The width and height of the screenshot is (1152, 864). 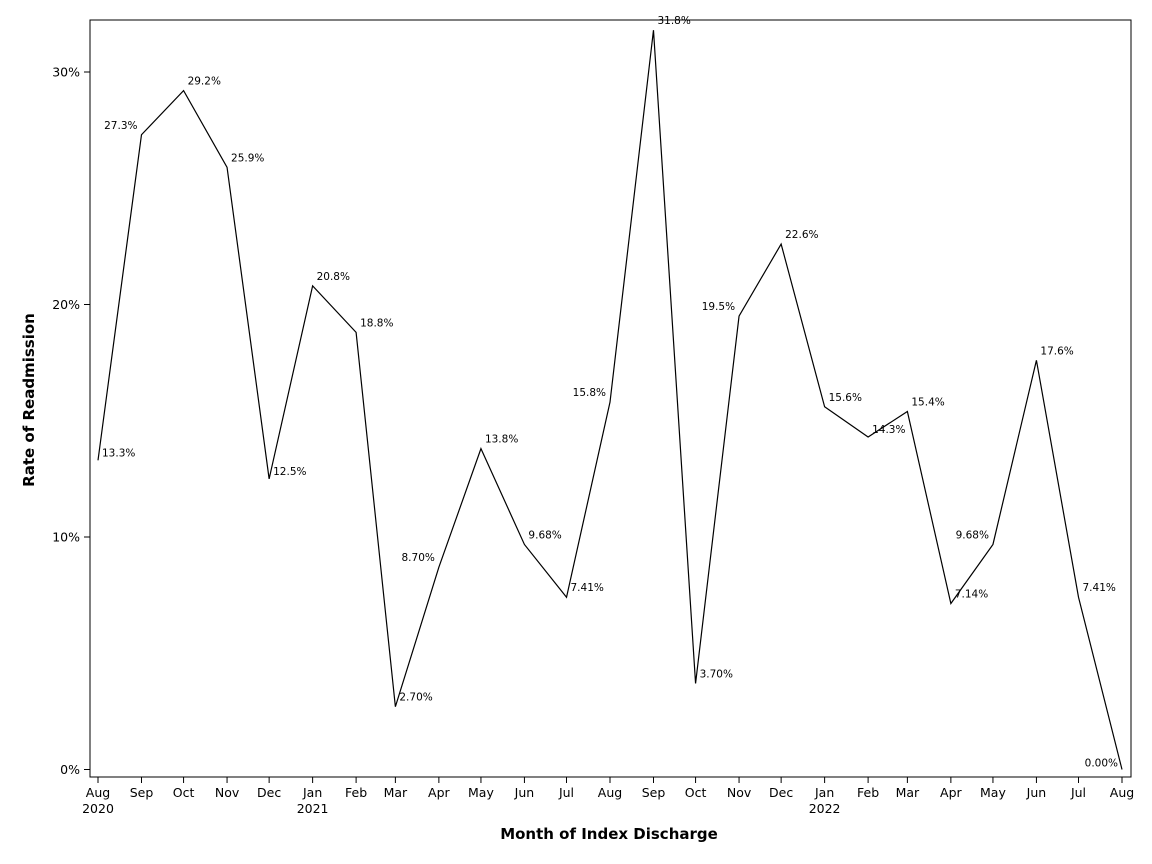 What do you see at coordinates (98, 808) in the screenshot?
I see `x-tick-year-label: 2020` at bounding box center [98, 808].